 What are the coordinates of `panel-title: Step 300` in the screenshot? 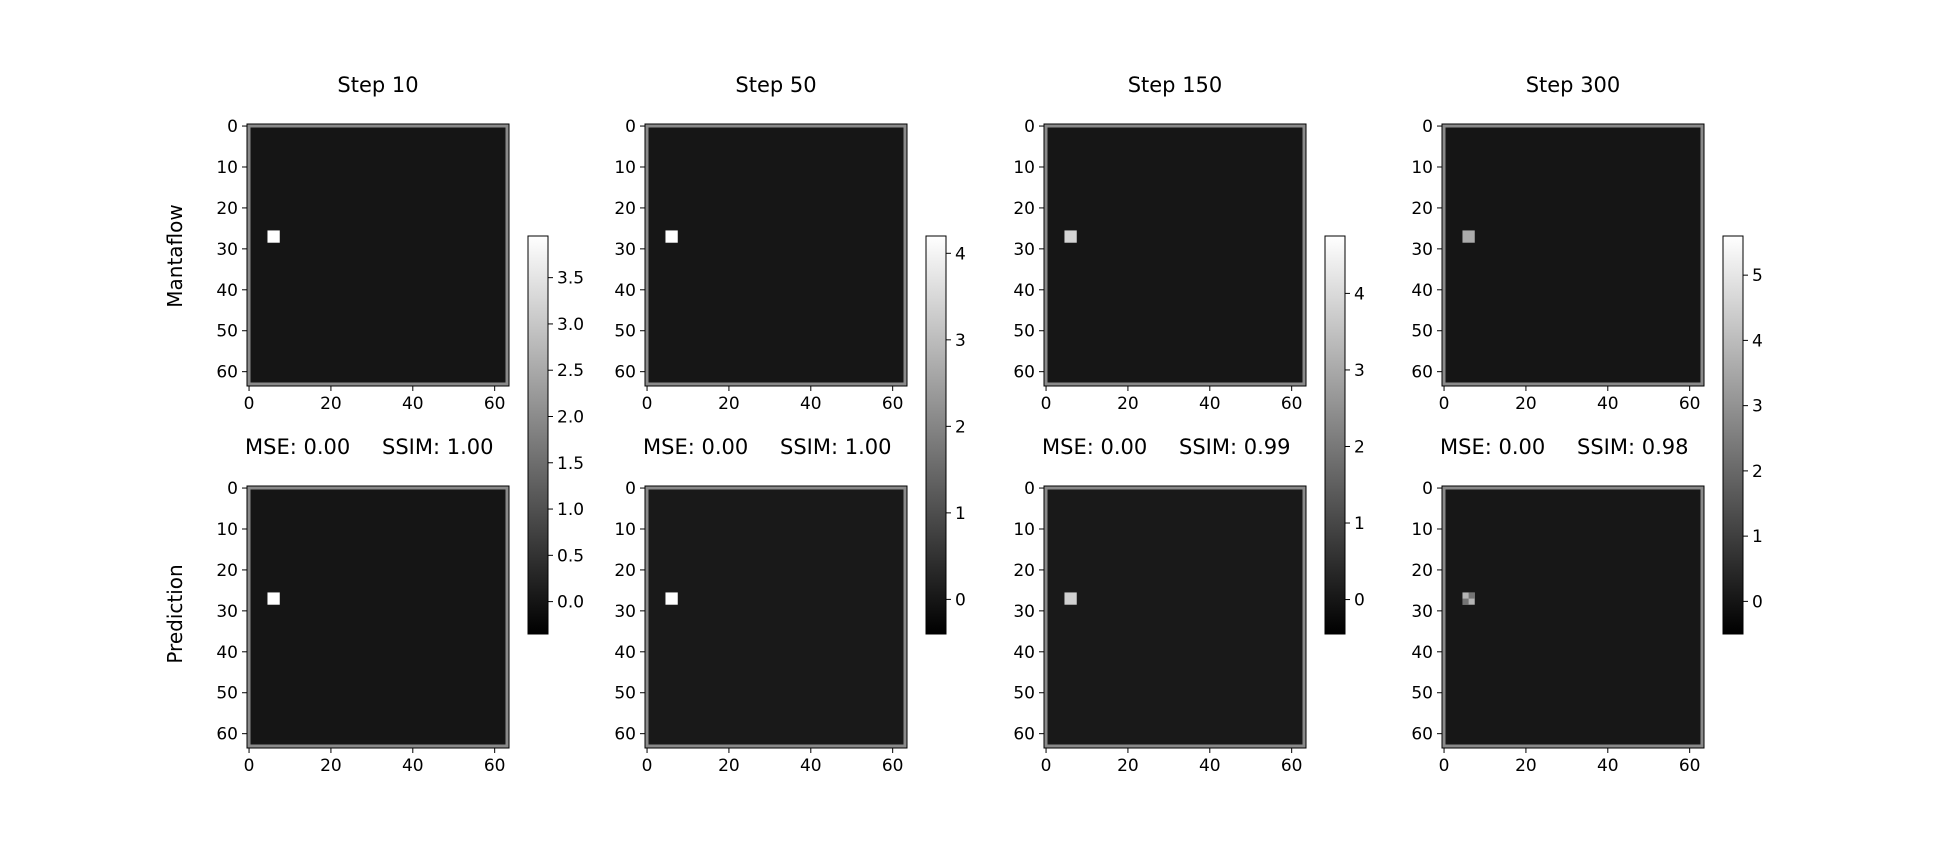 It's located at (1573, 85).